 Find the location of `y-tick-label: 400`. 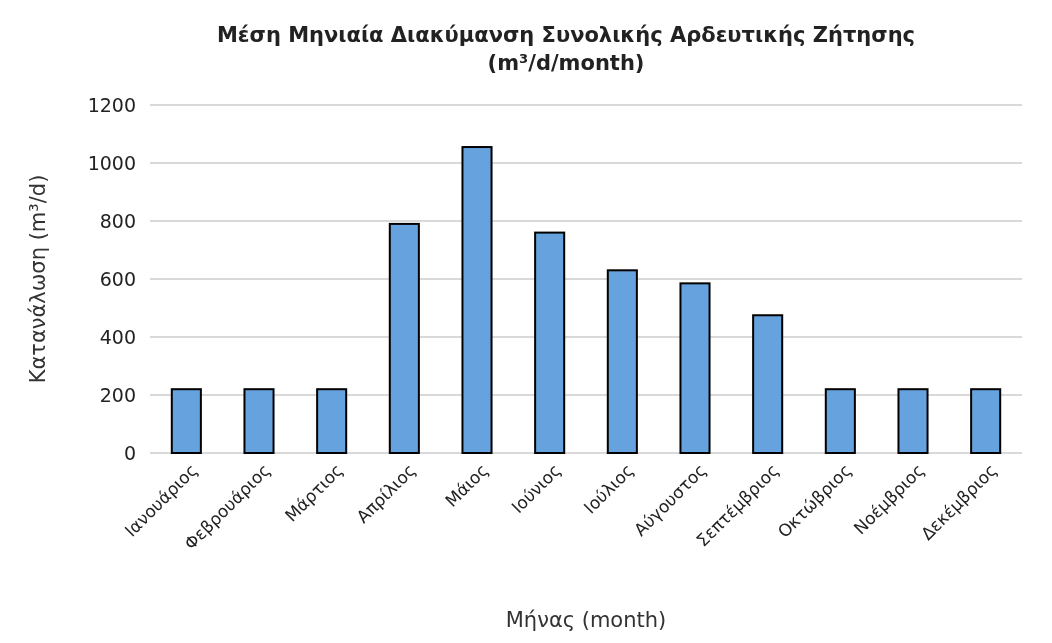

y-tick-label: 400 is located at coordinates (117, 336).